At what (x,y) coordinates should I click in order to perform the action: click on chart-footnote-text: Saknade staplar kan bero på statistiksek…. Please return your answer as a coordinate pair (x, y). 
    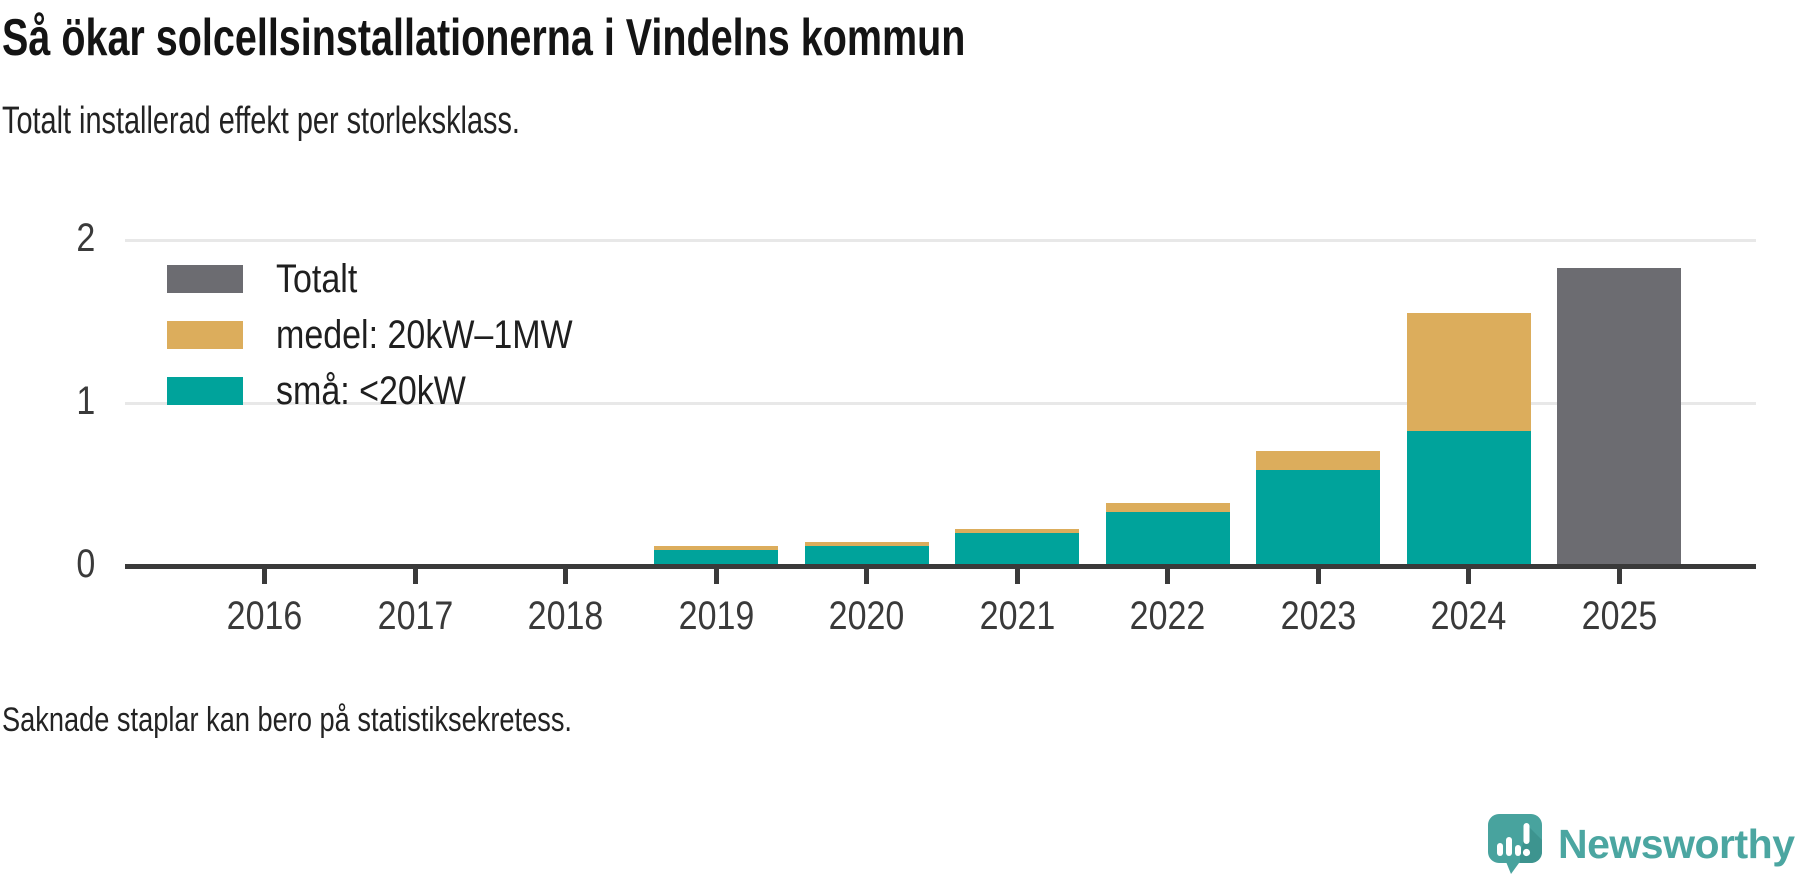
    Looking at the image, I should click on (287, 720).